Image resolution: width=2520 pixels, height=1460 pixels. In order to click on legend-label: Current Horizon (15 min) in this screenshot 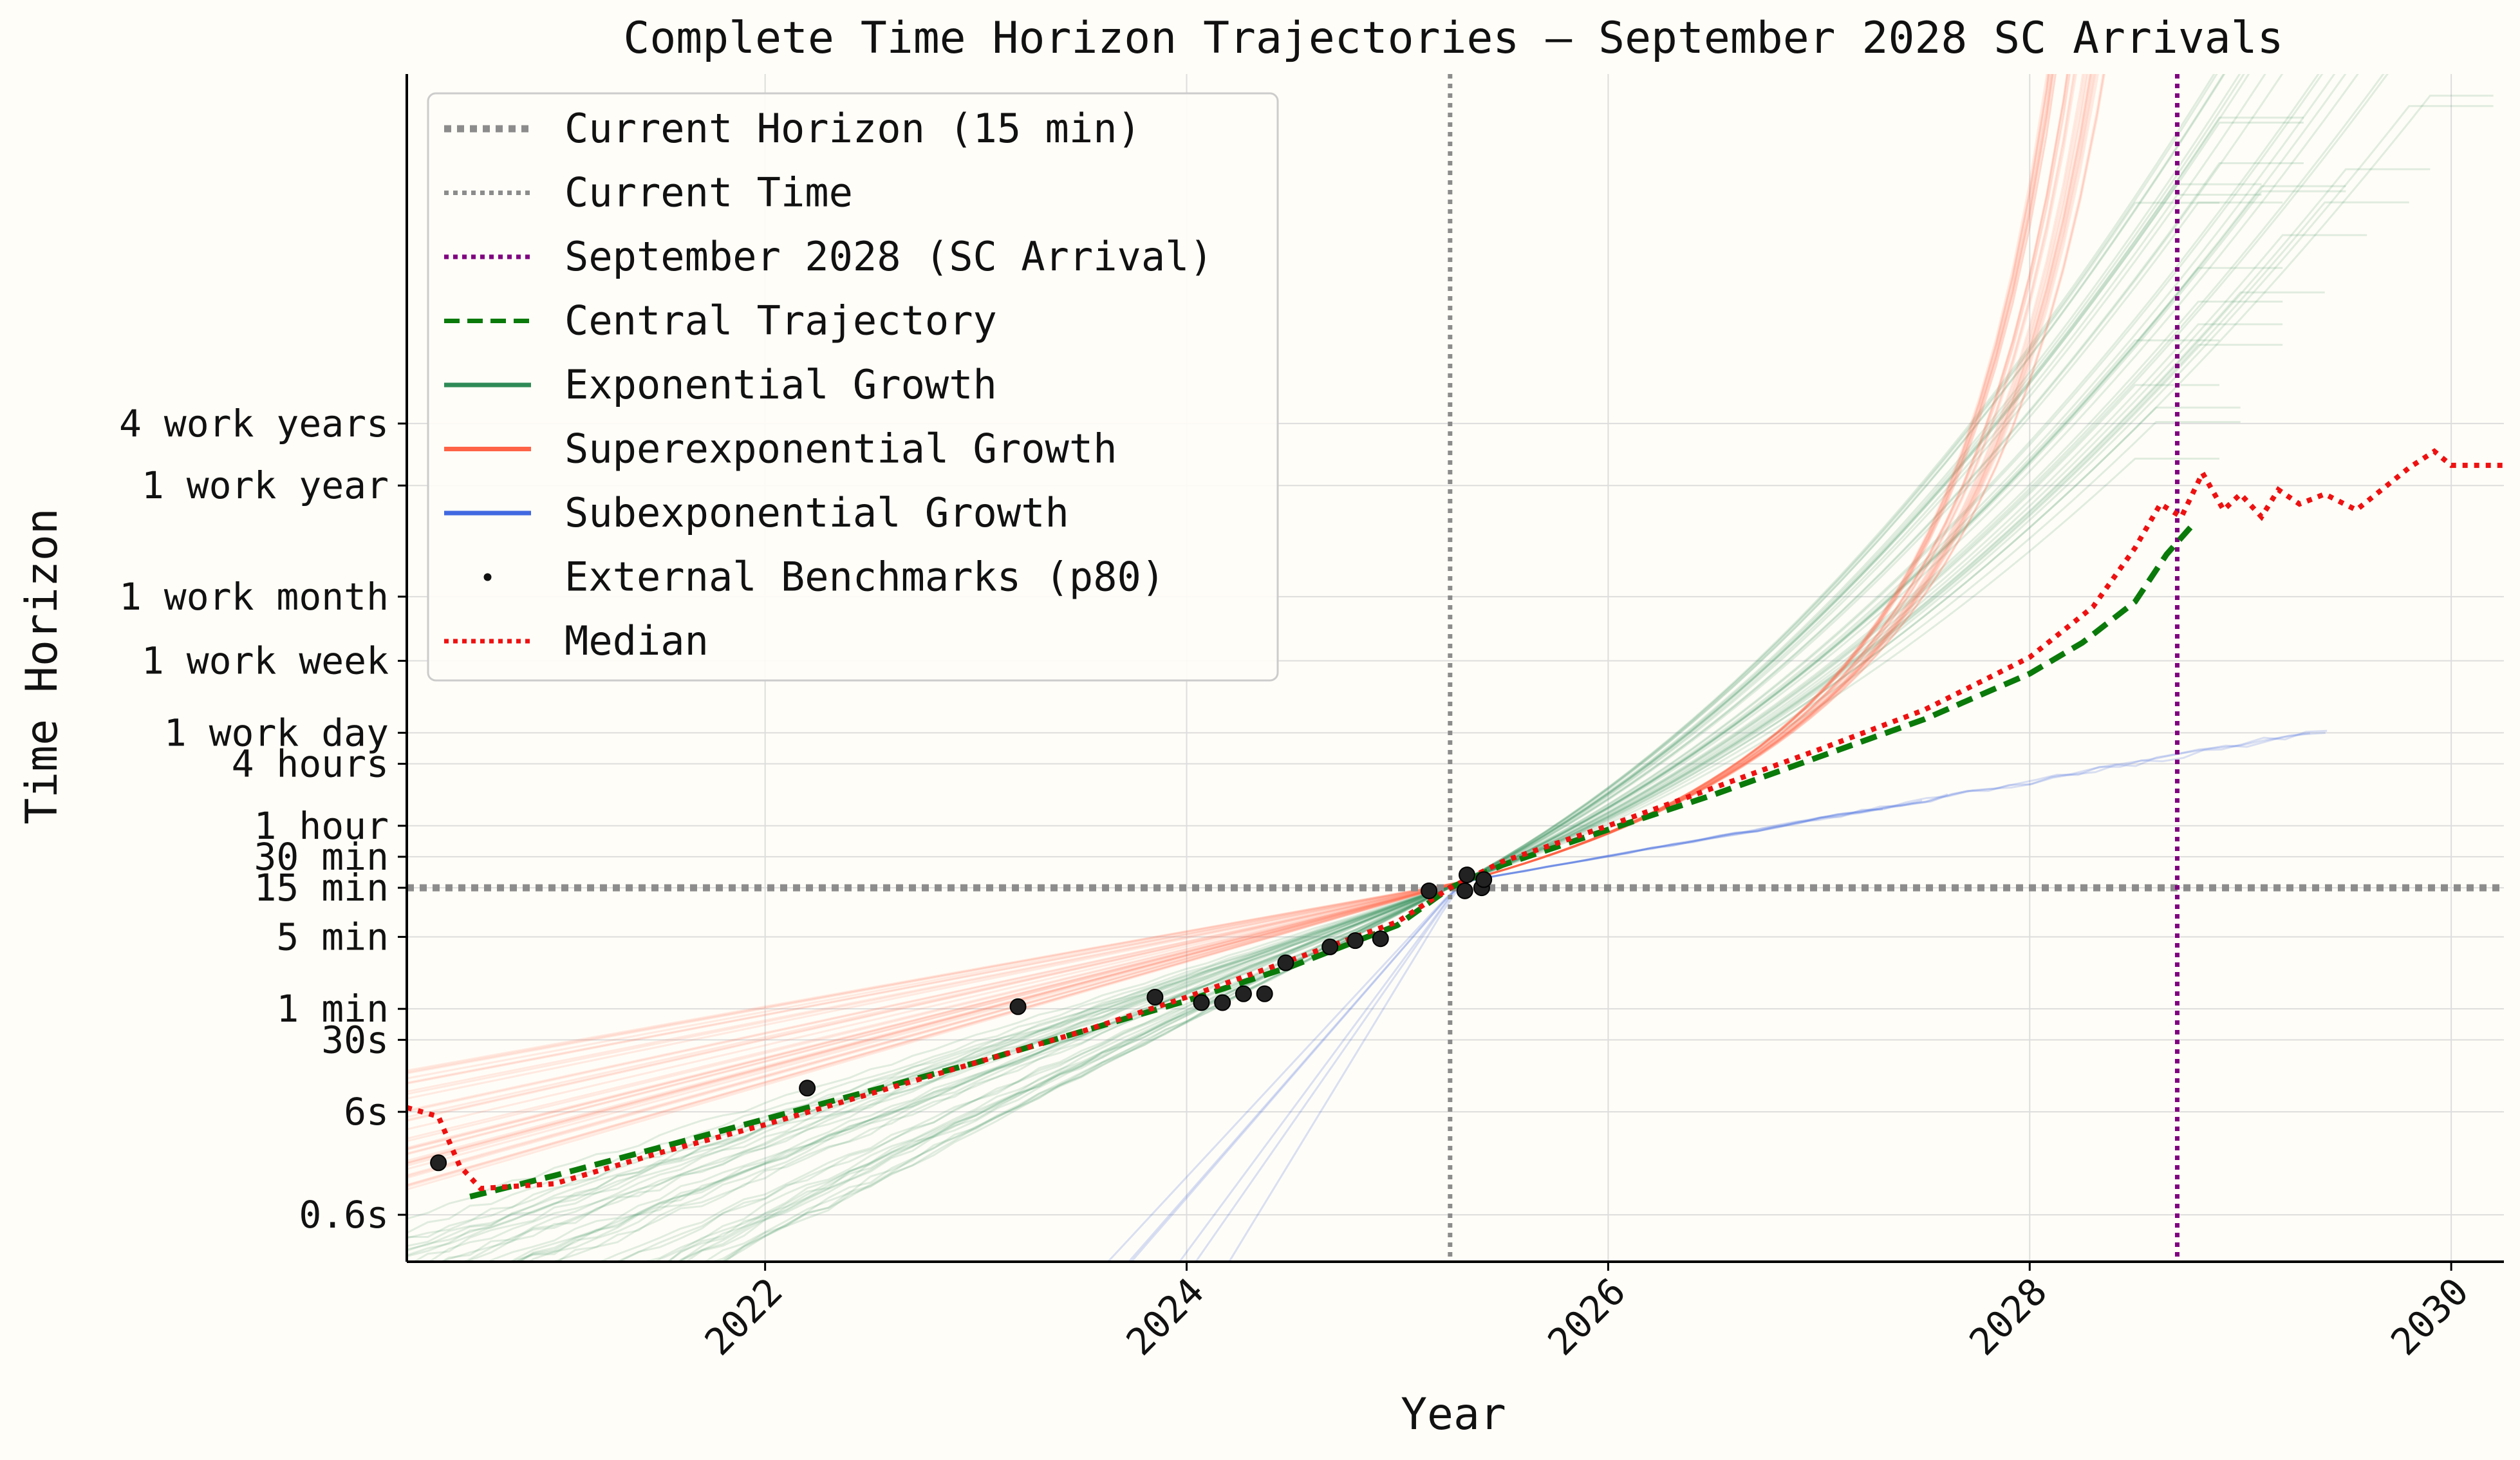, I will do `click(853, 128)`.